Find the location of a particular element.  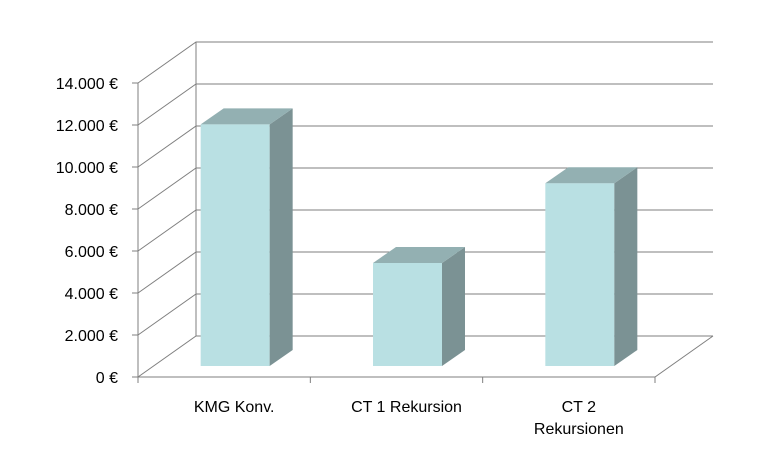

x-tick-label: CT 2 is located at coordinates (579, 407).